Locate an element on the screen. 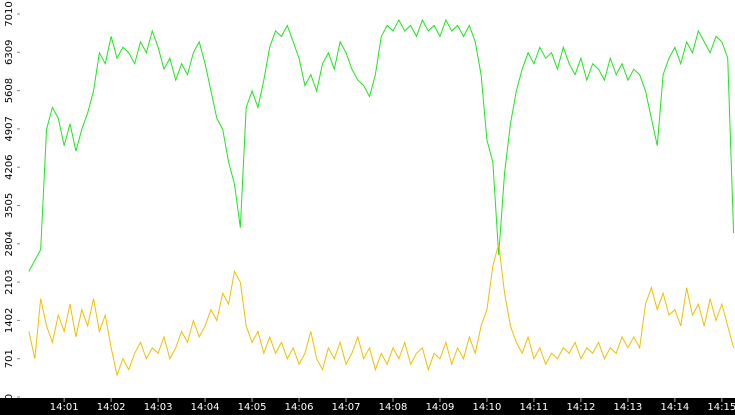 The height and width of the screenshot is (415, 735). y-tick-label: 5608 is located at coordinates (9, 90).